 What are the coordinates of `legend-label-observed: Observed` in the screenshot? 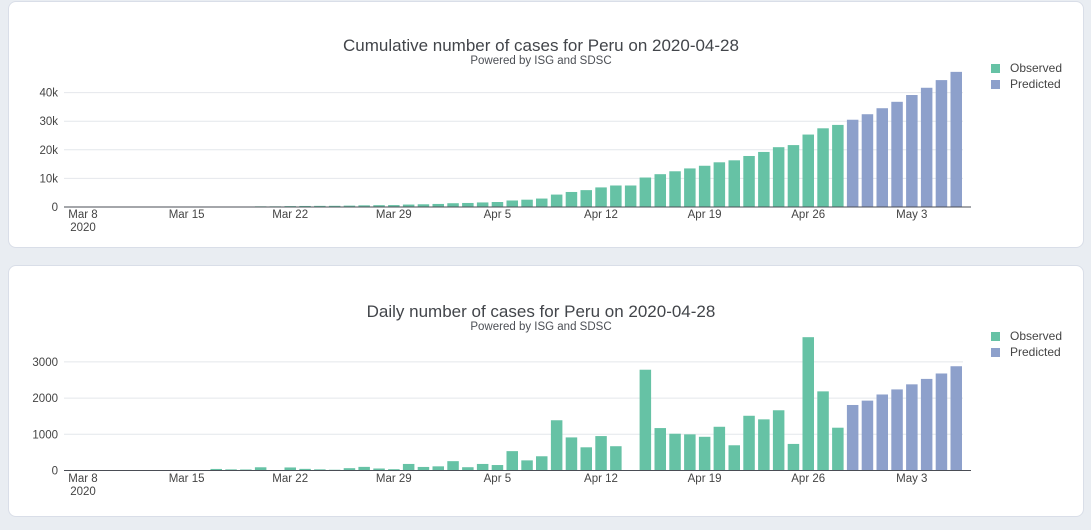 It's located at (1036, 68).